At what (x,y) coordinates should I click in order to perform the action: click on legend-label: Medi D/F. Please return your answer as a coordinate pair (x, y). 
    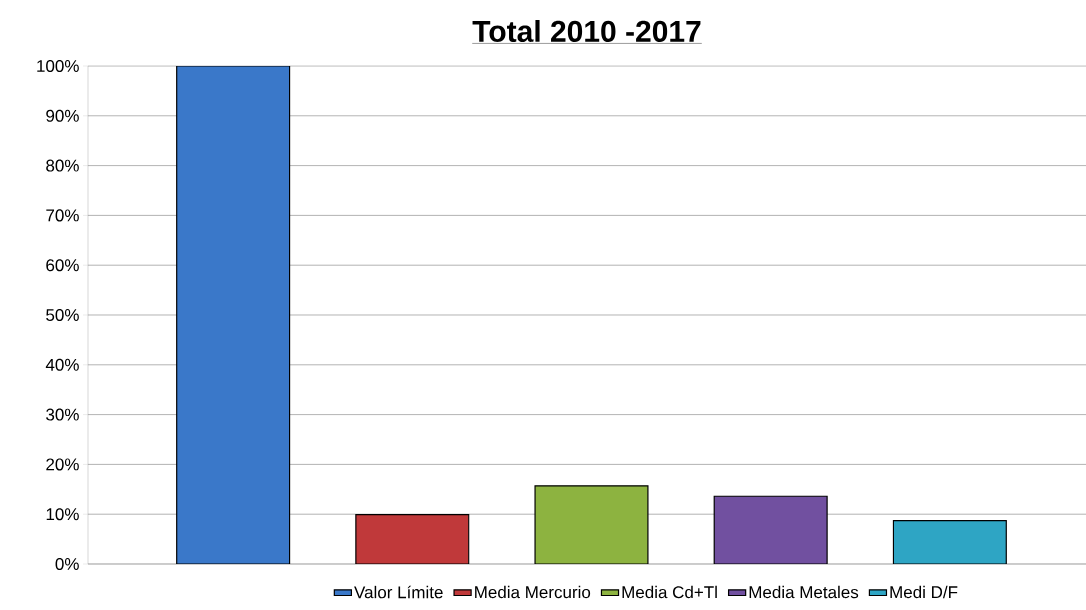
    Looking at the image, I should click on (924, 592).